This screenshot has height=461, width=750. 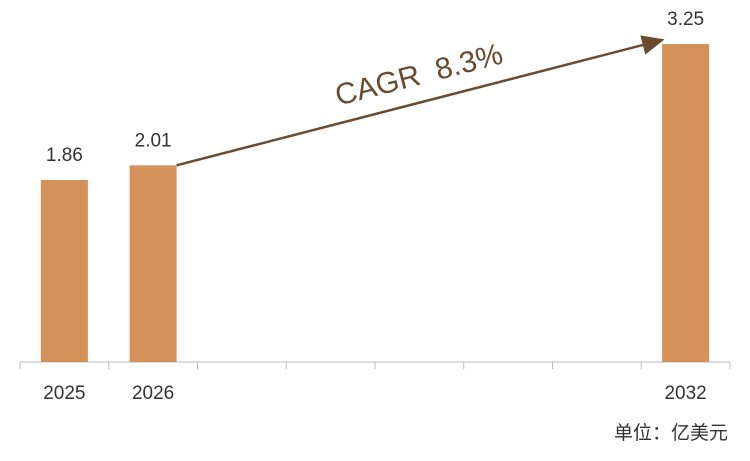 What do you see at coordinates (64, 393) in the screenshot?
I see `x-tick-label: 2025` at bounding box center [64, 393].